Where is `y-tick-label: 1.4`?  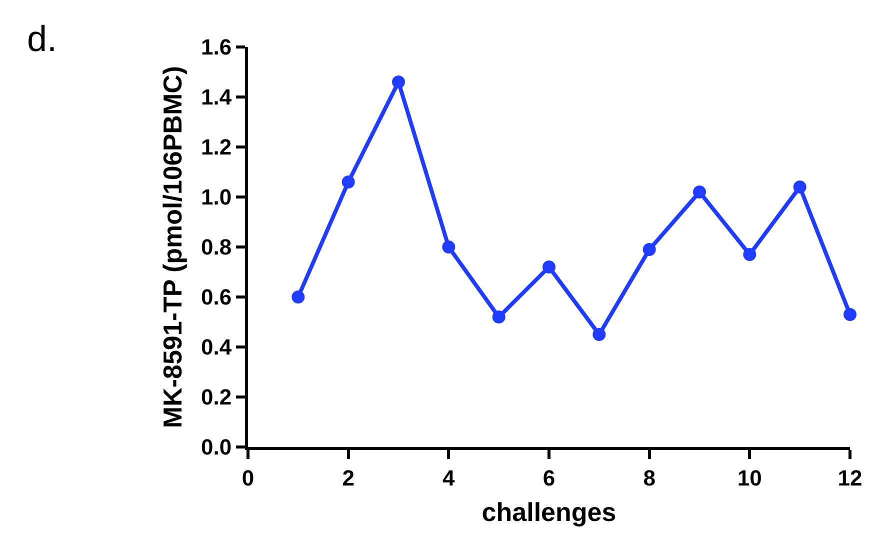 y-tick-label: 1.4 is located at coordinates (216, 97).